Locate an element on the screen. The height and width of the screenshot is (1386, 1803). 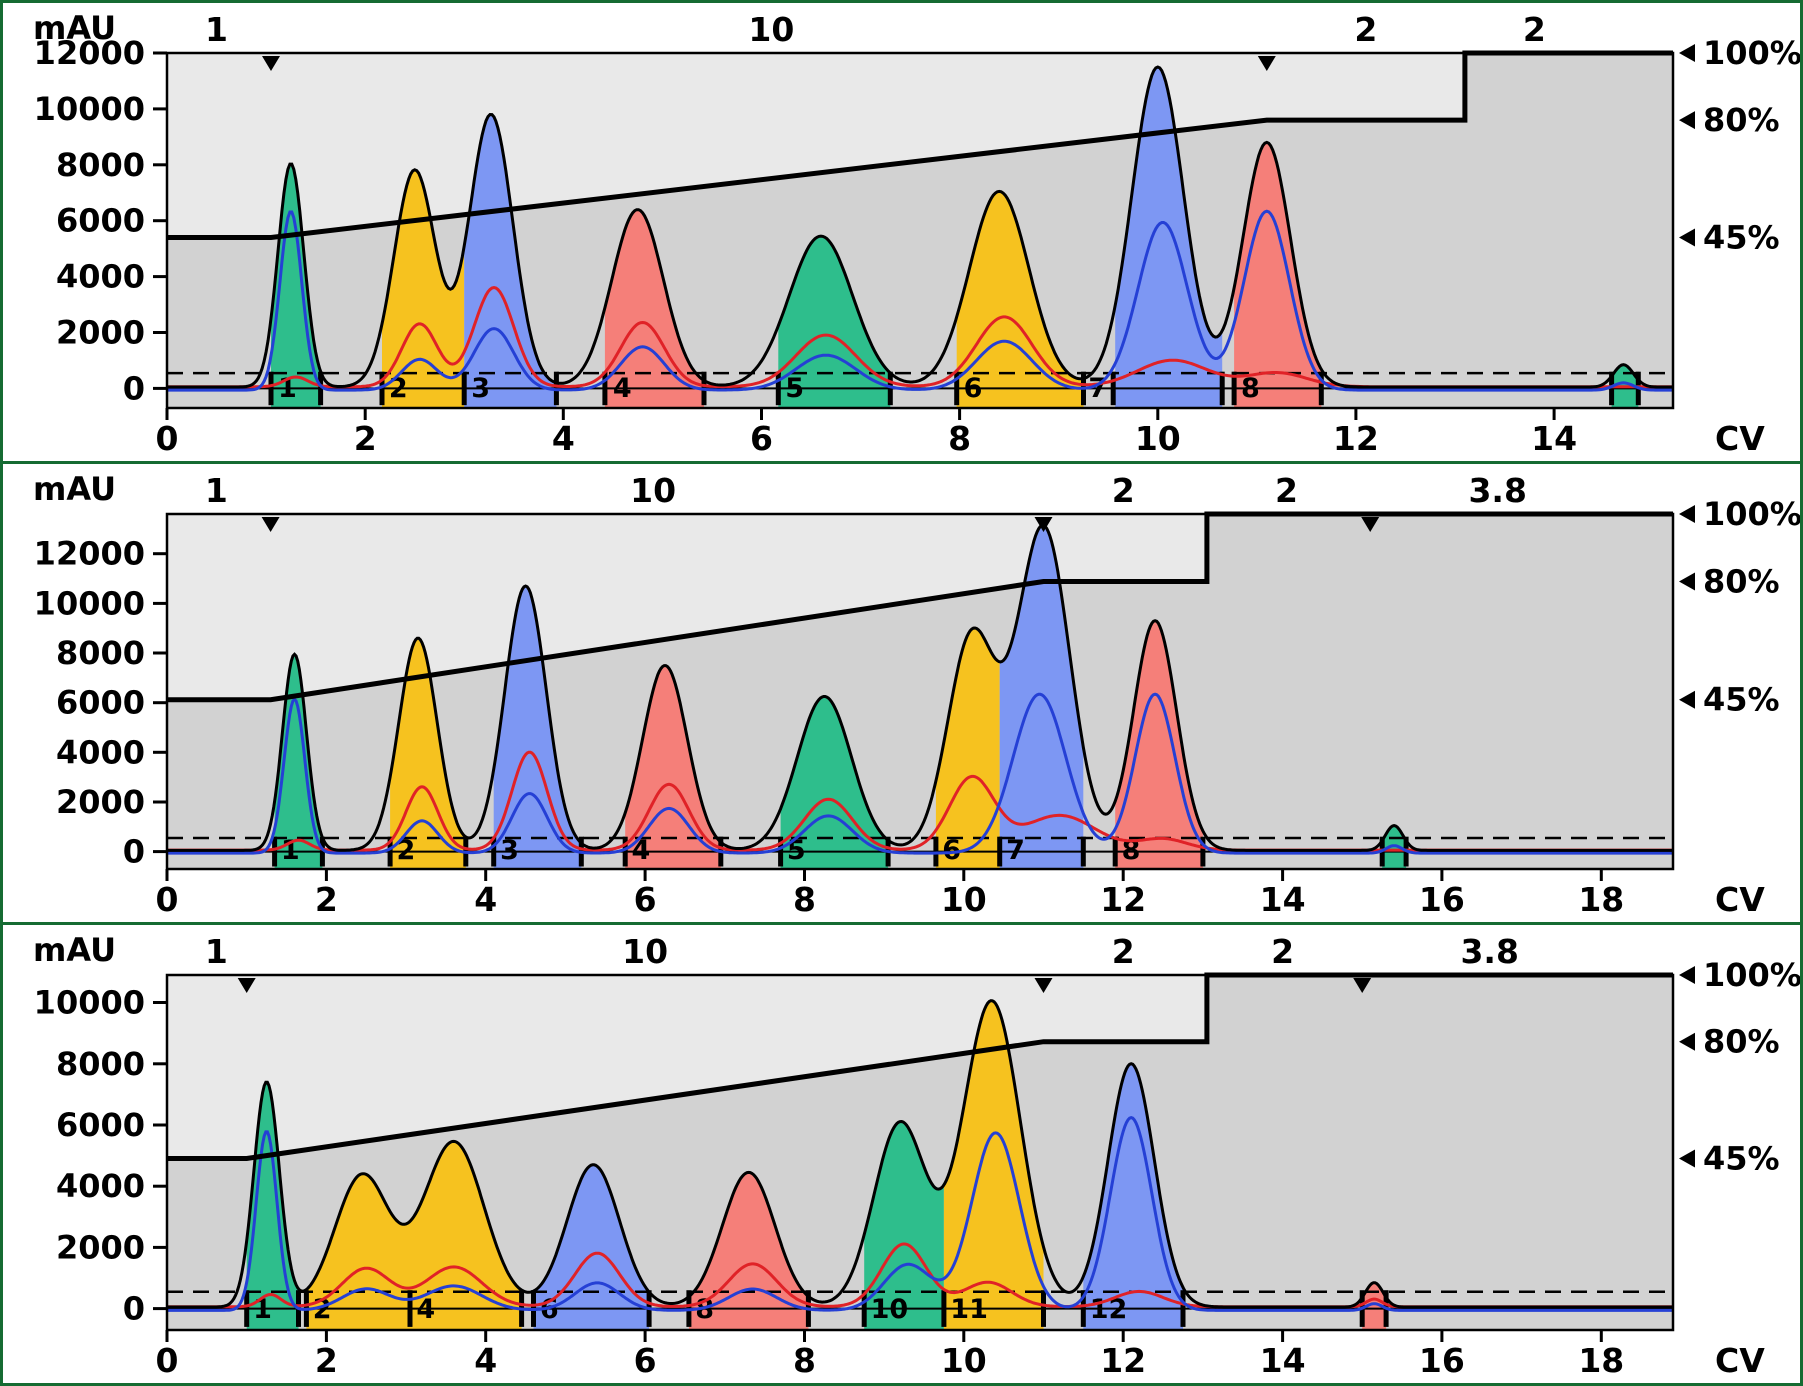
x-tick-label: 2 is located at coordinates (365, 438).